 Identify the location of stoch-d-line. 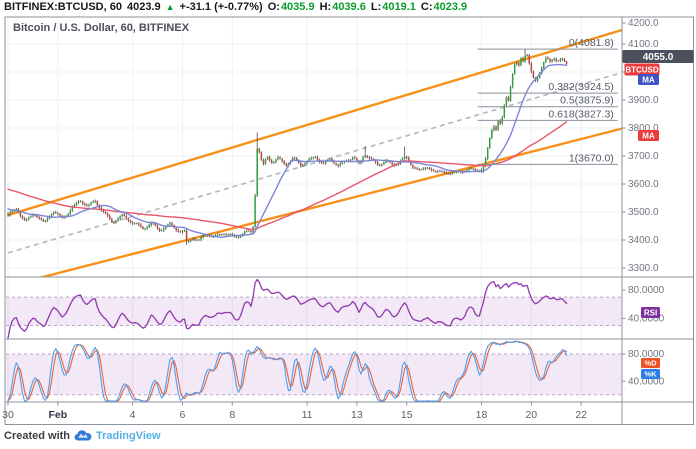
(287, 371).